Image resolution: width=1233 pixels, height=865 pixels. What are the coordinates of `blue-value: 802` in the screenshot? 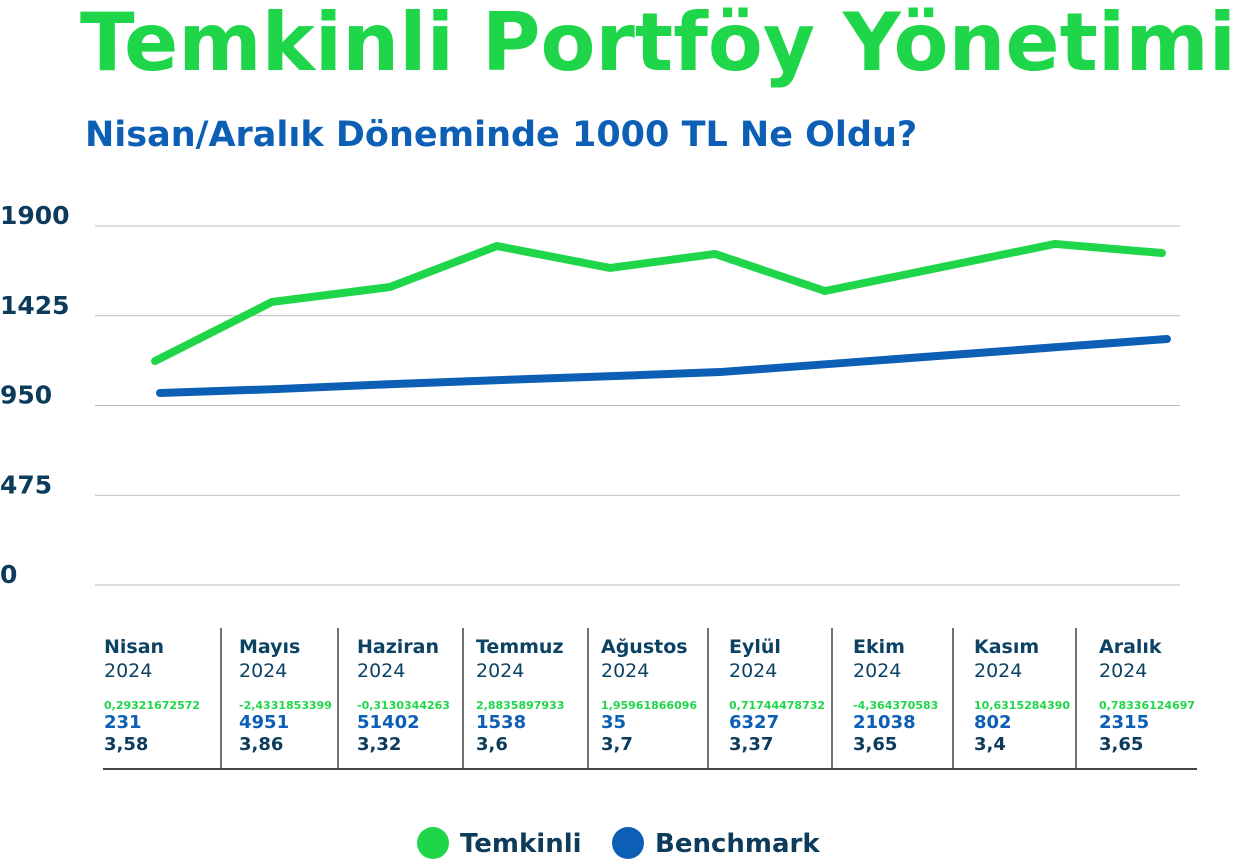 It's located at (993, 722).